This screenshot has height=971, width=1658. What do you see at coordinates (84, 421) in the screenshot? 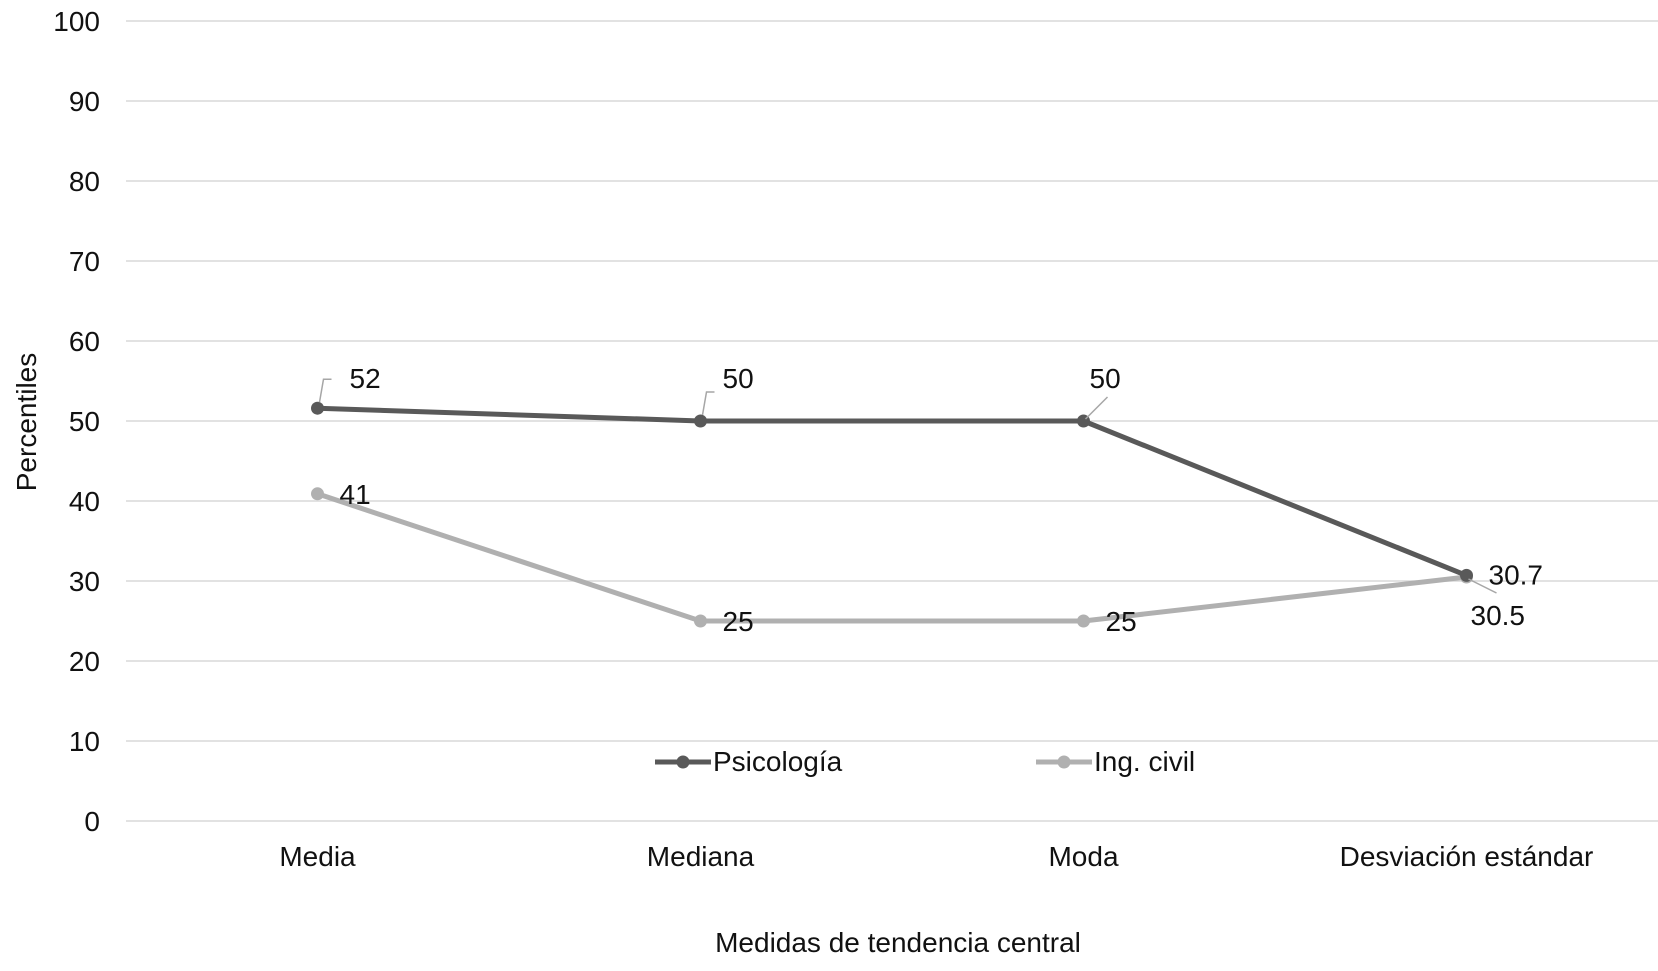
I see `y-tick-label: 50` at bounding box center [84, 421].